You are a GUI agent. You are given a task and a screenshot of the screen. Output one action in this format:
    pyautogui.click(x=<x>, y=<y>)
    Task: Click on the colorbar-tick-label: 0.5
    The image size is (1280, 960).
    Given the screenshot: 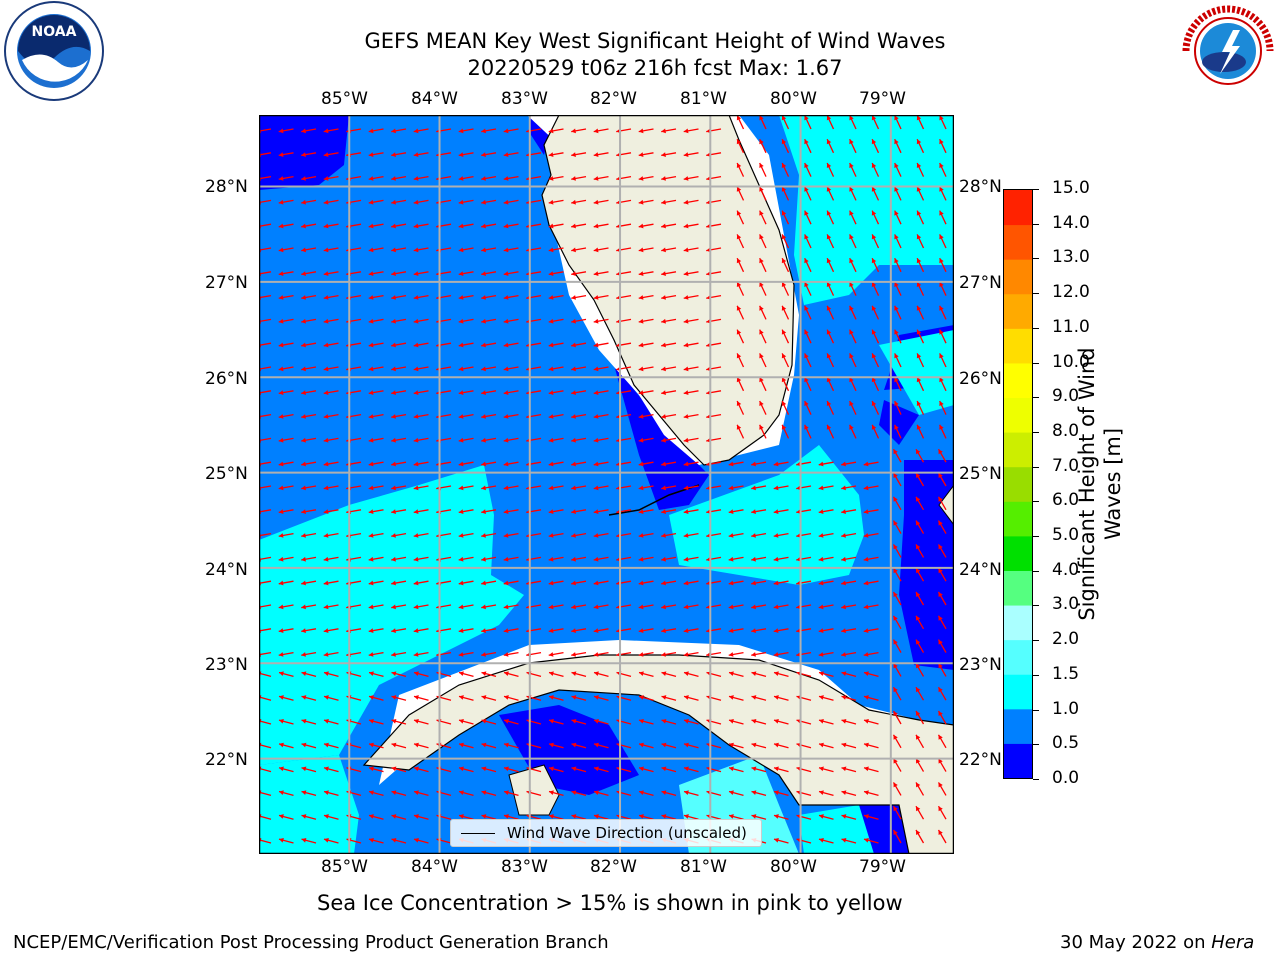 What is the action you would take?
    pyautogui.click(x=1066, y=743)
    